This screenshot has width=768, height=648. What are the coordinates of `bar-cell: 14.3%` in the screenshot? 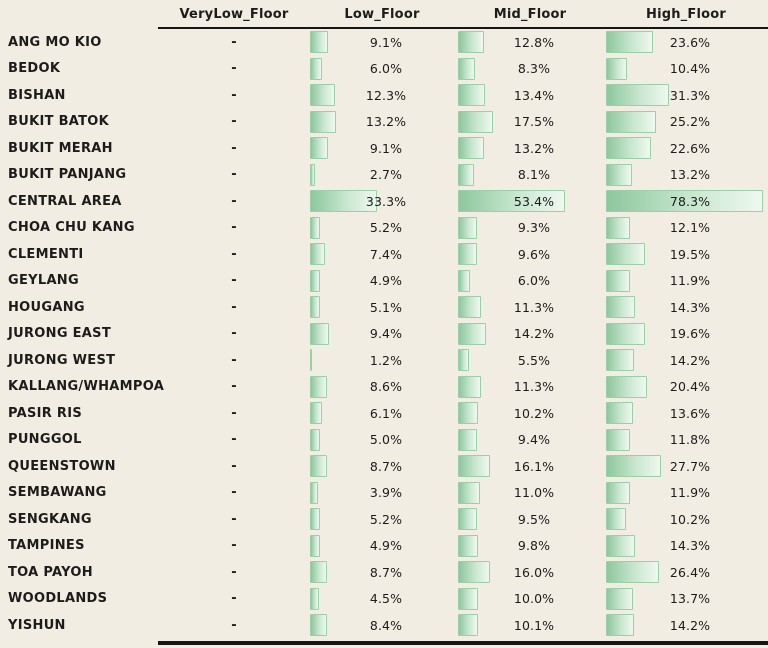 It's located at (686, 307).